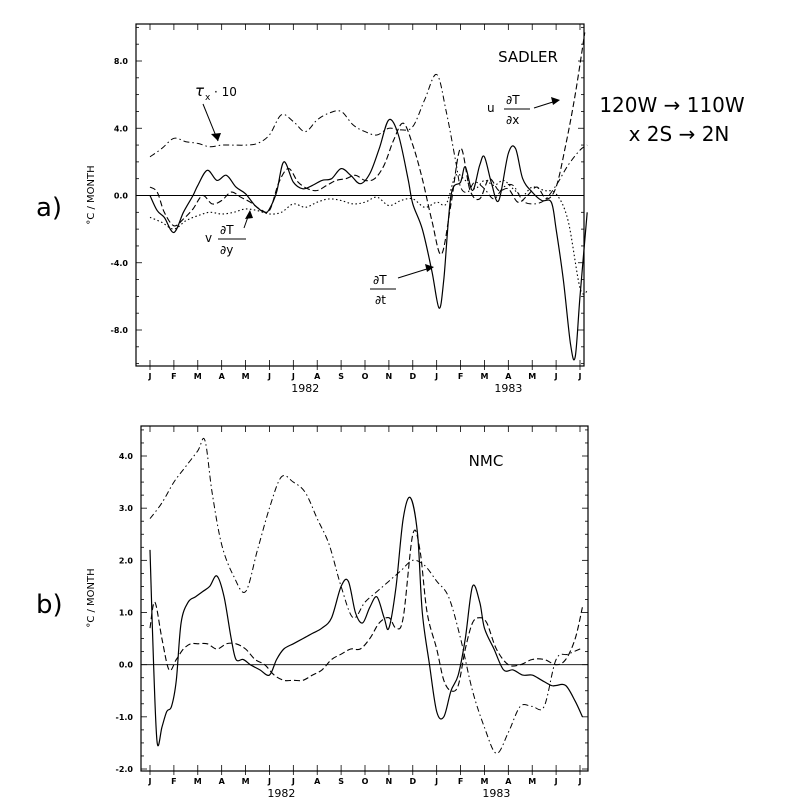 The width and height of the screenshot is (801, 809). Describe the element at coordinates (486, 461) in the screenshot. I see `panel-b-title: NMC` at that location.